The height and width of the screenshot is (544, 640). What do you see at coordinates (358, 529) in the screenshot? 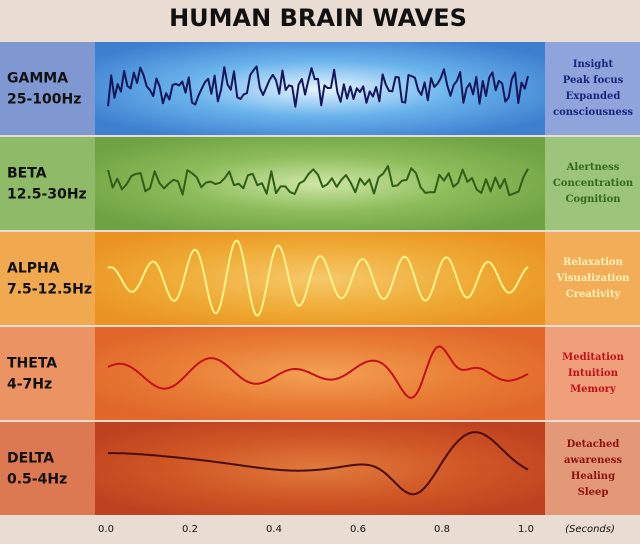
I see `axis-tick-label: 0.6` at bounding box center [358, 529].